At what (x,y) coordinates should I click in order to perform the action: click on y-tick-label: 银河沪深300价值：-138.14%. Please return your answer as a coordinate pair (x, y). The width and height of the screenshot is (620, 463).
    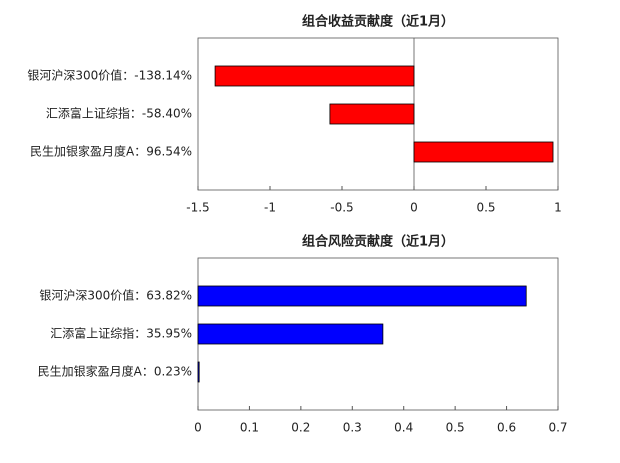
    Looking at the image, I should click on (109, 75).